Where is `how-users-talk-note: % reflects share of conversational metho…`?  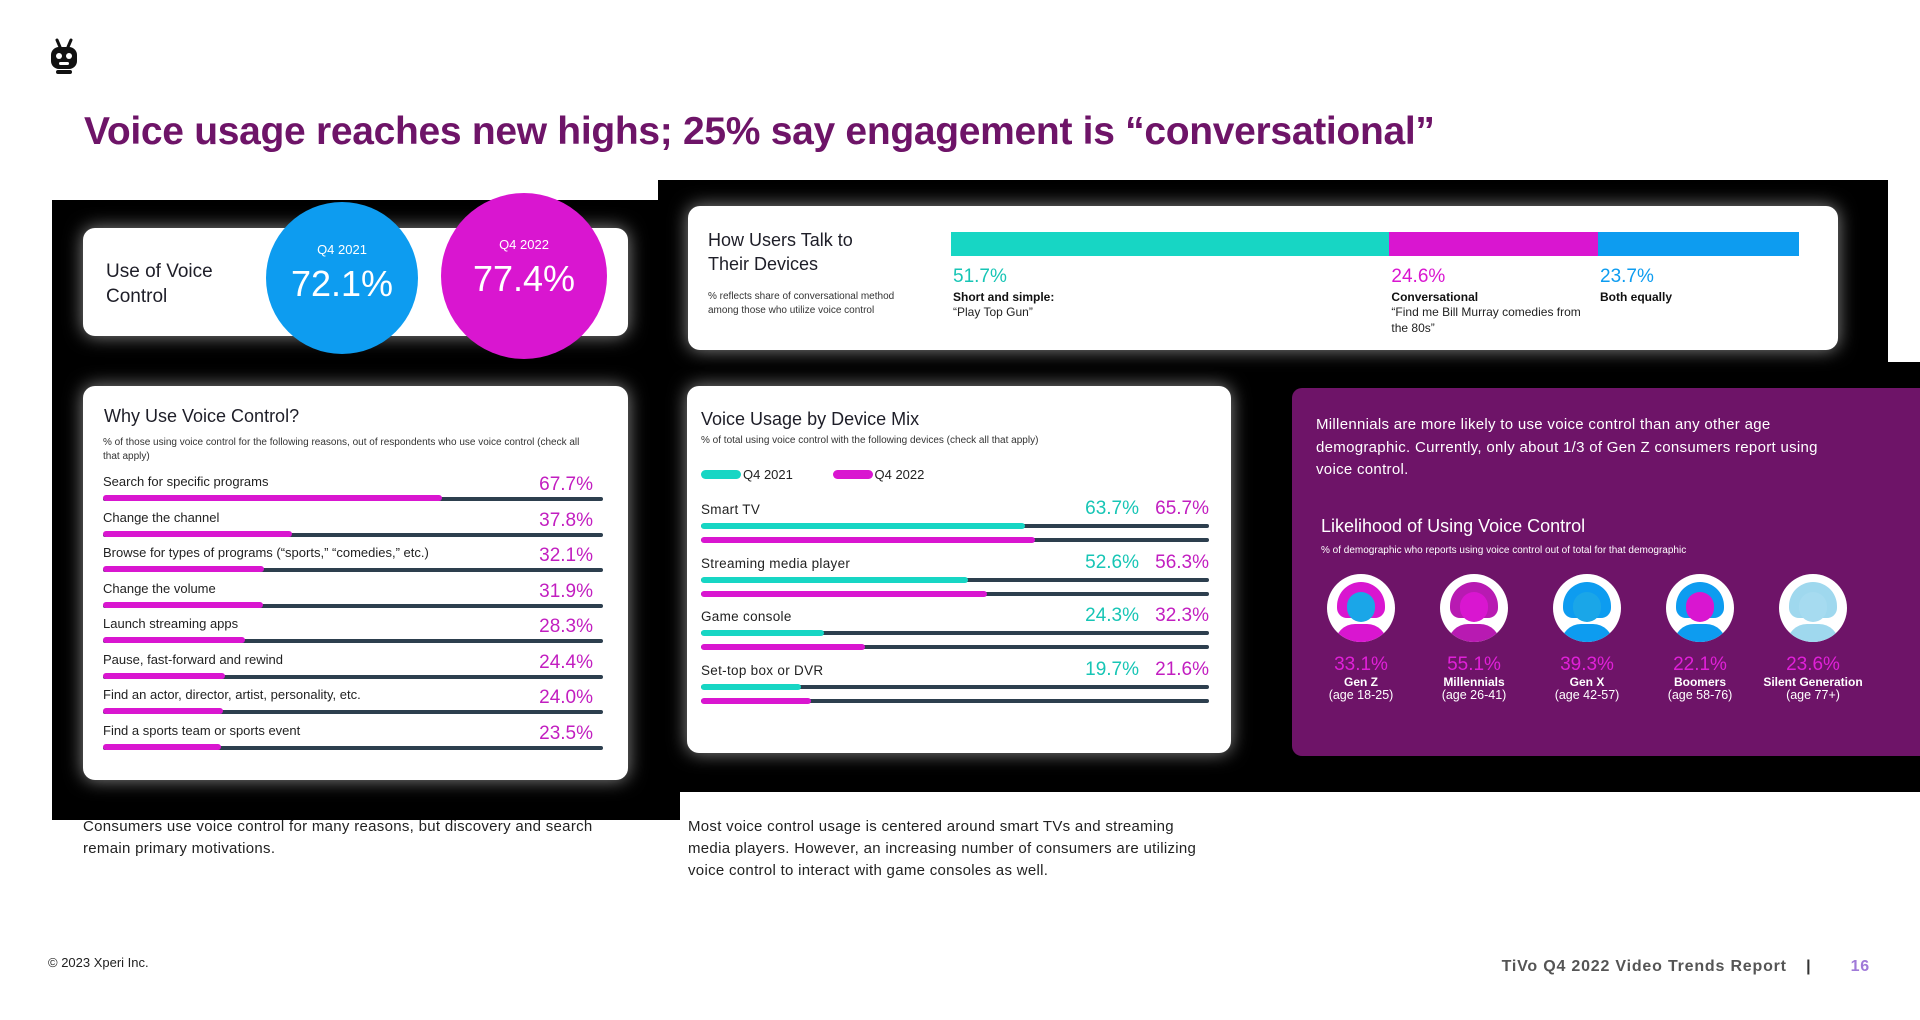 how-users-talk-note: % reflects share of conversational metho… is located at coordinates (801, 303).